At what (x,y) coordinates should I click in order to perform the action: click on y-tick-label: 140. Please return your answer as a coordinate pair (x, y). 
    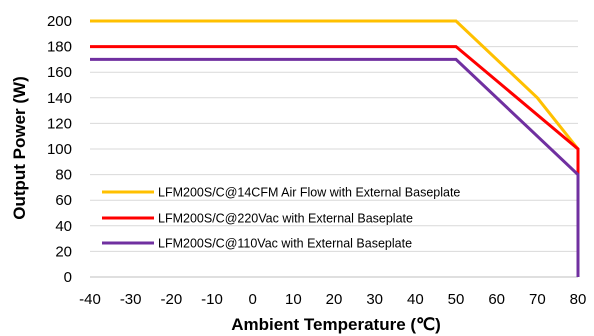
    Looking at the image, I should click on (59, 98).